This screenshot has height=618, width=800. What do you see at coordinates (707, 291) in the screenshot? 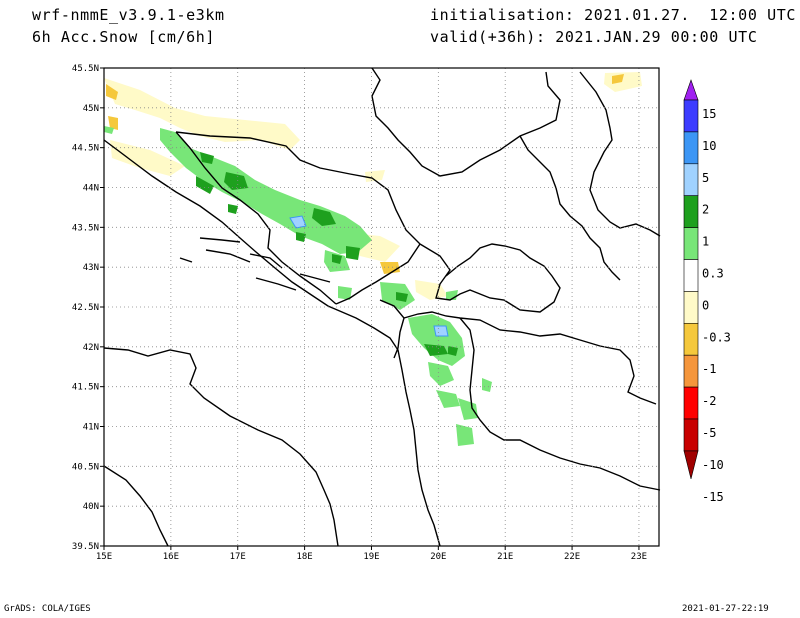
I see `colorbar: 15 10 5 2 1 0.3 0 -0.3 -1 -2 -5 -10 -15` at bounding box center [707, 291].